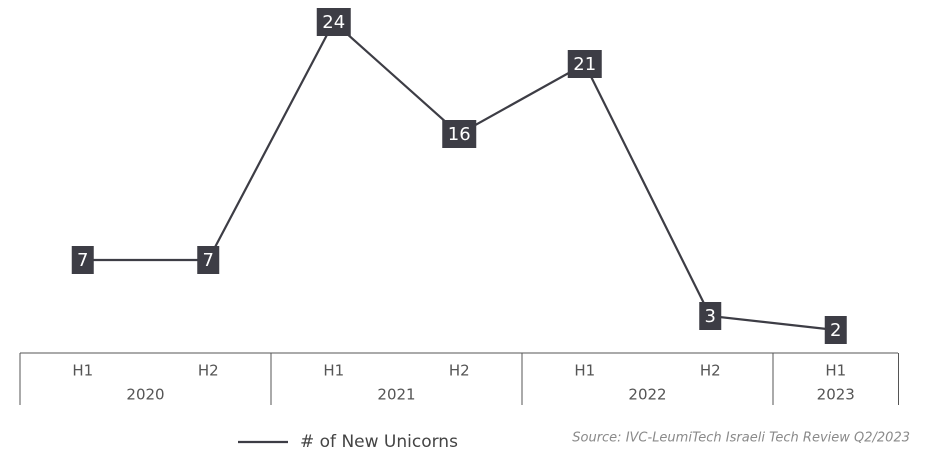 This screenshot has width=938, height=457. I want to click on data-label: 24, so click(333, 22).